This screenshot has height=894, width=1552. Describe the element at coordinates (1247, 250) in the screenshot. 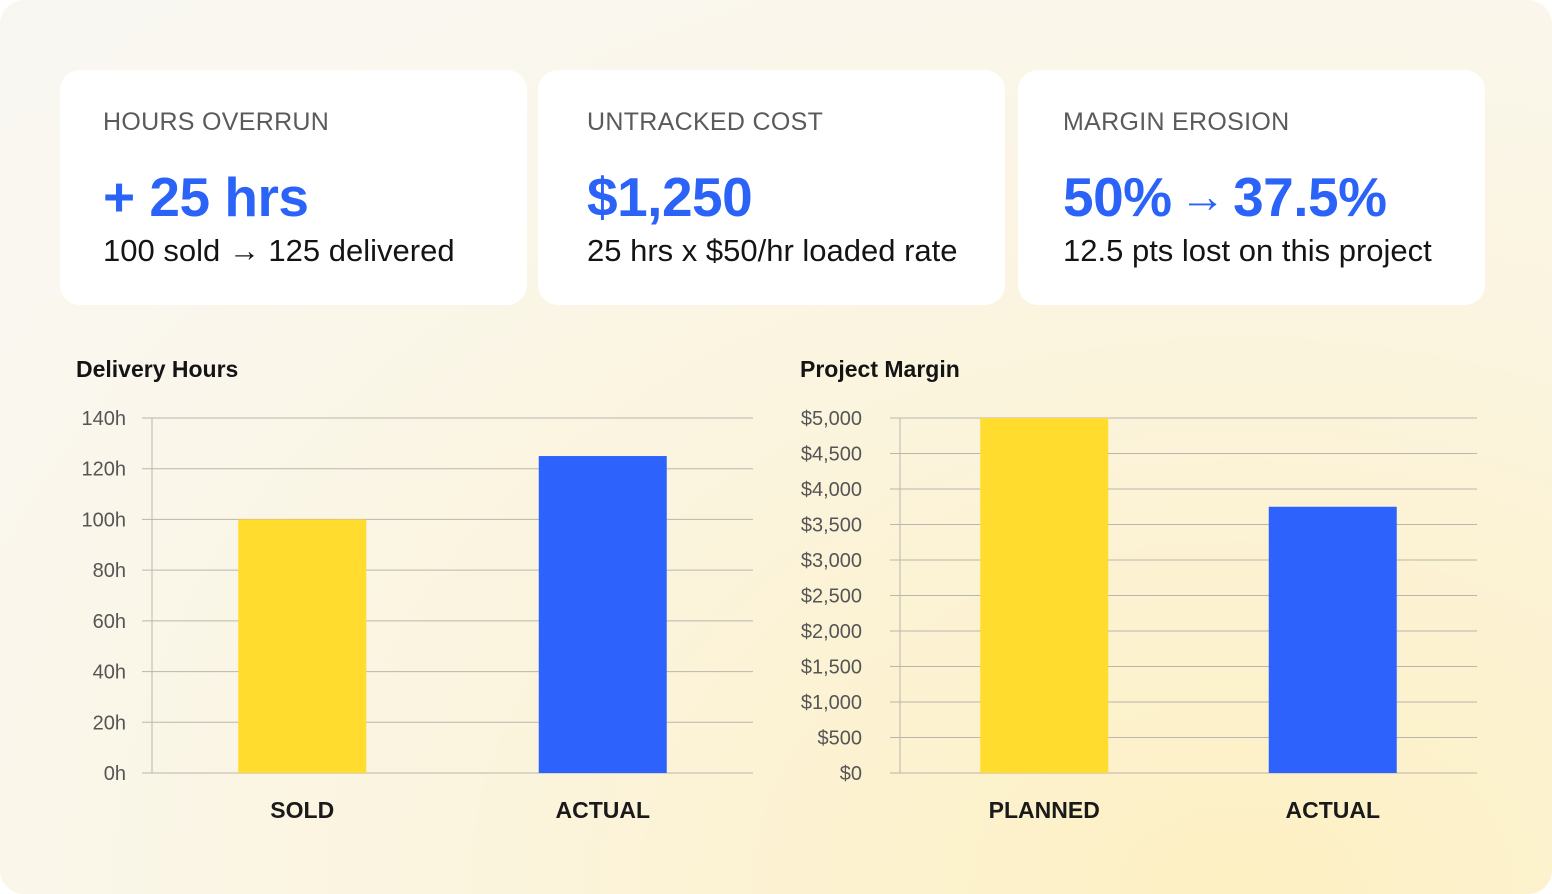

I see `card-subtext: 12.5 pts lost on this project` at that location.